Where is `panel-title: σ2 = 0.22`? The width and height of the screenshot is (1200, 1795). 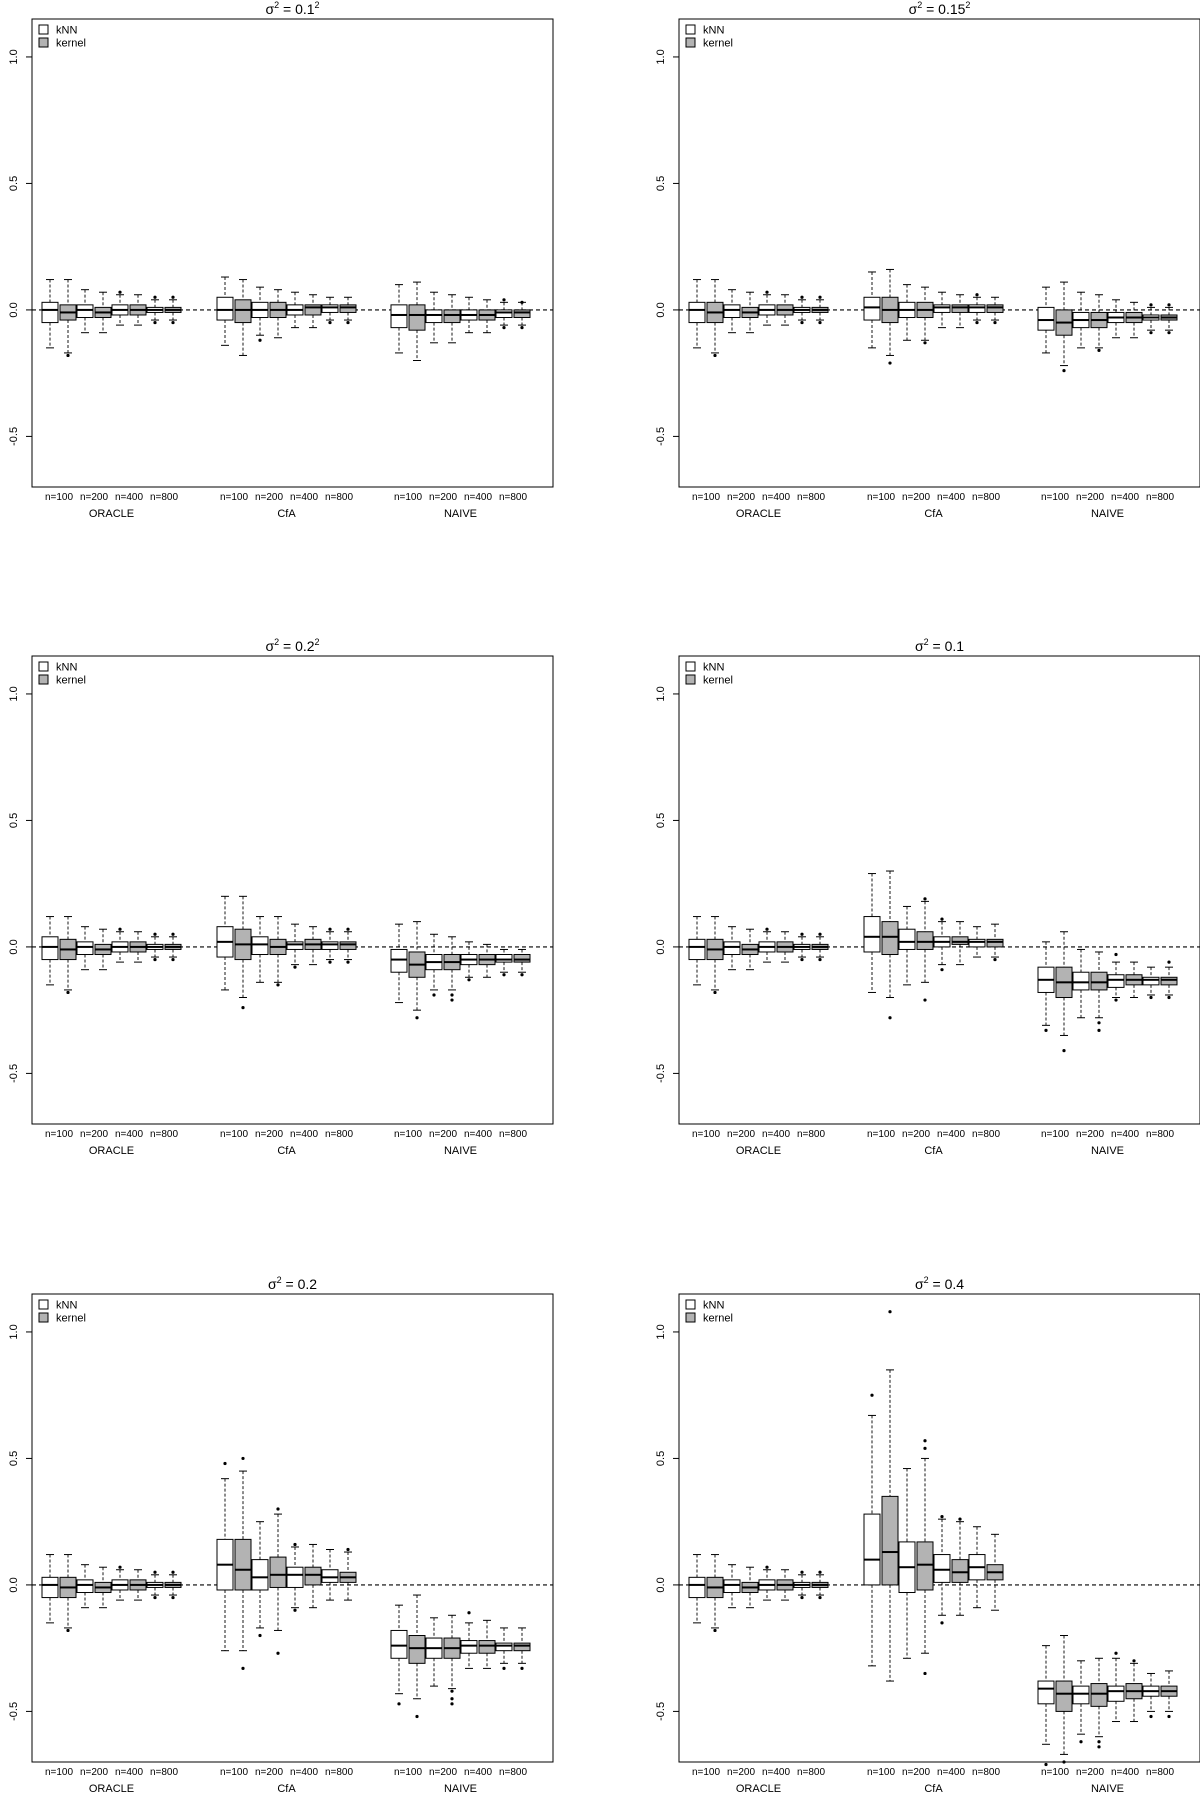 panel-title: σ2 = 0.22 is located at coordinates (292, 645).